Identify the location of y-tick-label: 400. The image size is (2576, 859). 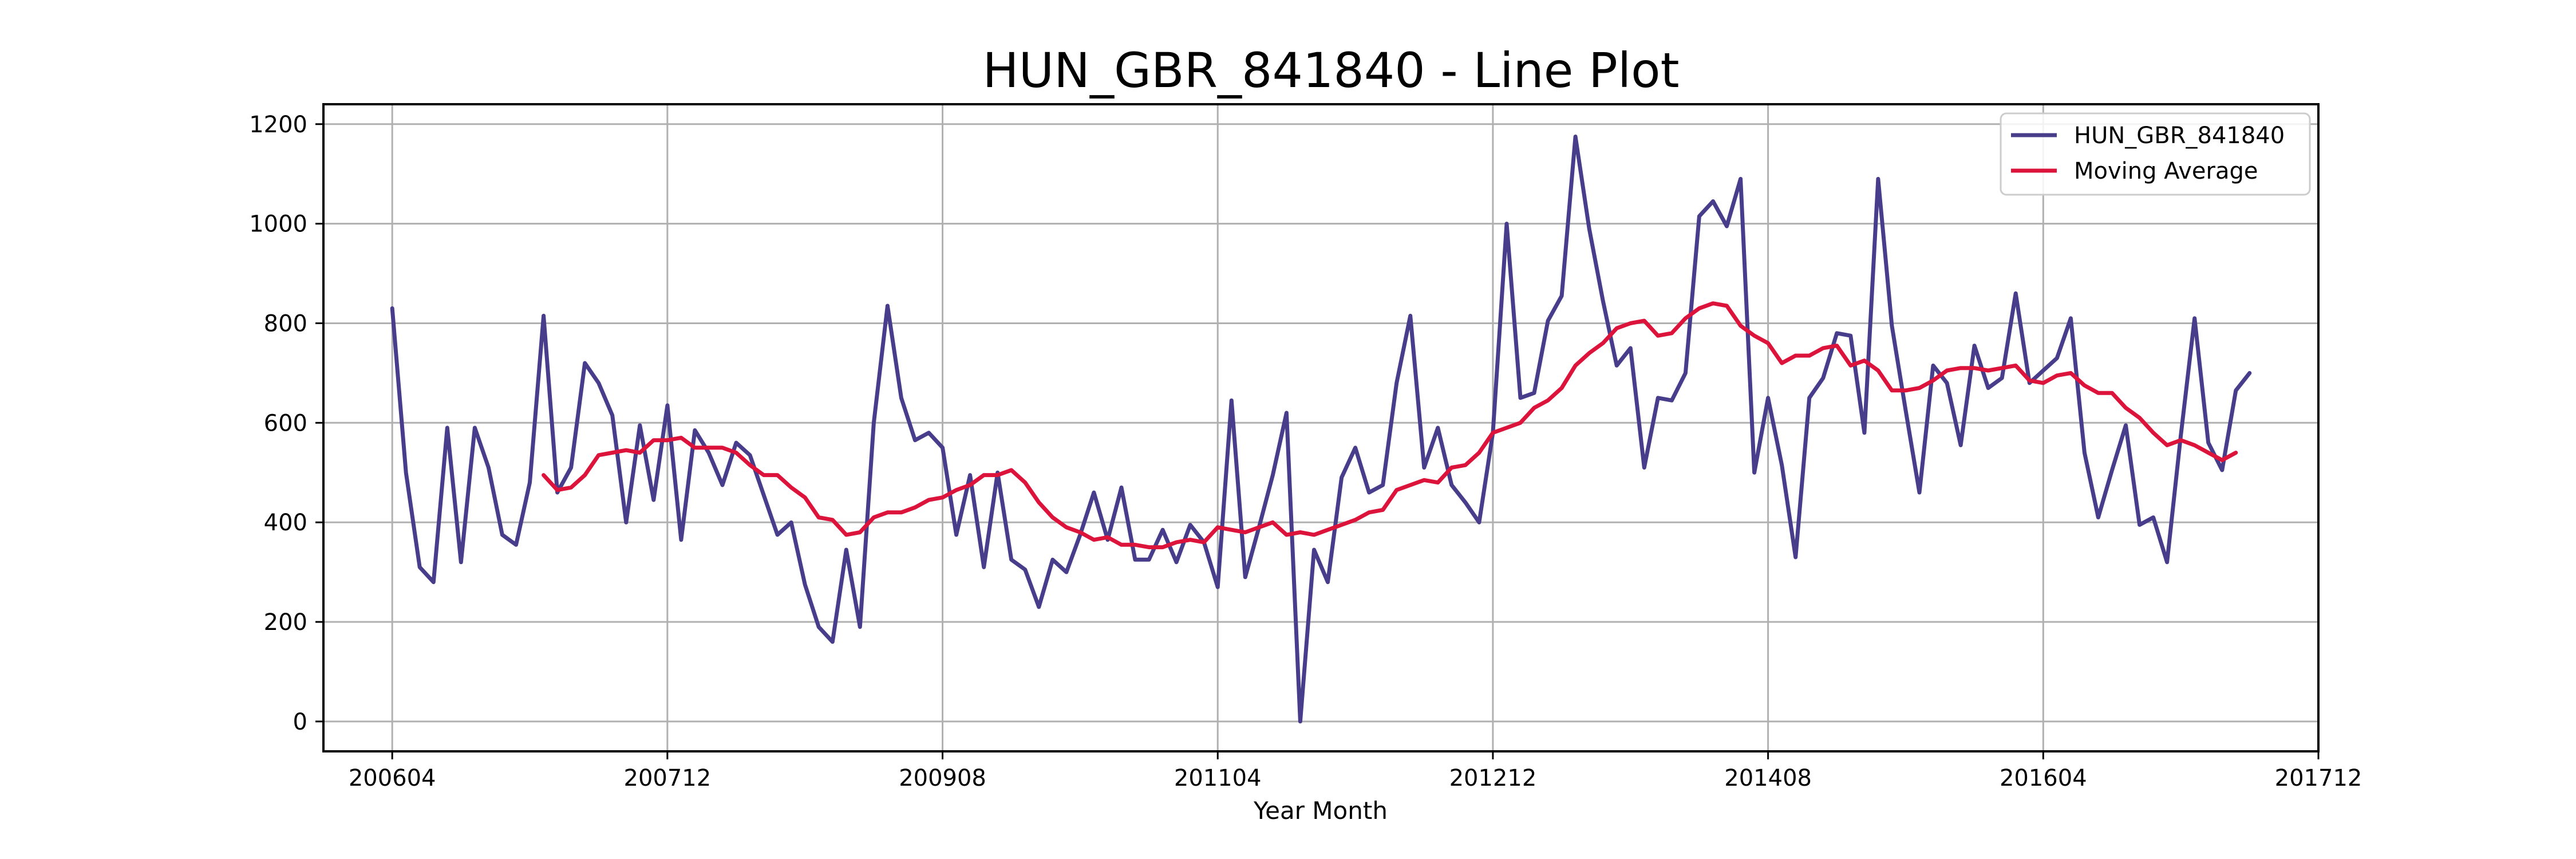
(285, 523).